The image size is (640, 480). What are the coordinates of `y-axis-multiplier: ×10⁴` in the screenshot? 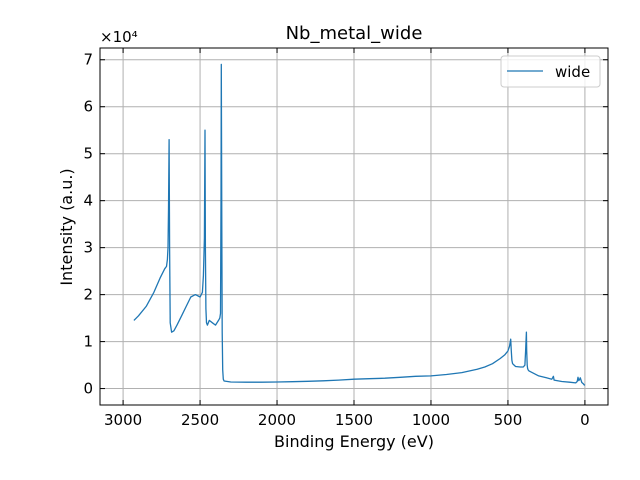 It's located at (119, 37).